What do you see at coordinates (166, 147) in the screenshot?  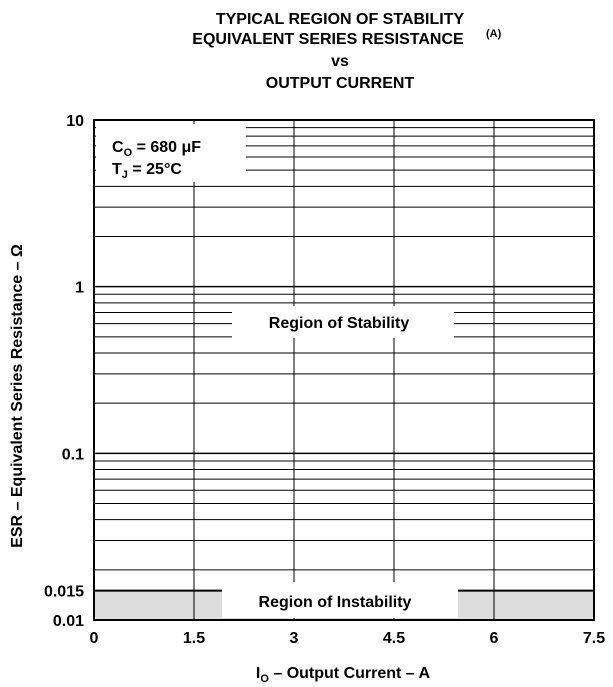 I see `co-value: = 680 μF` at bounding box center [166, 147].